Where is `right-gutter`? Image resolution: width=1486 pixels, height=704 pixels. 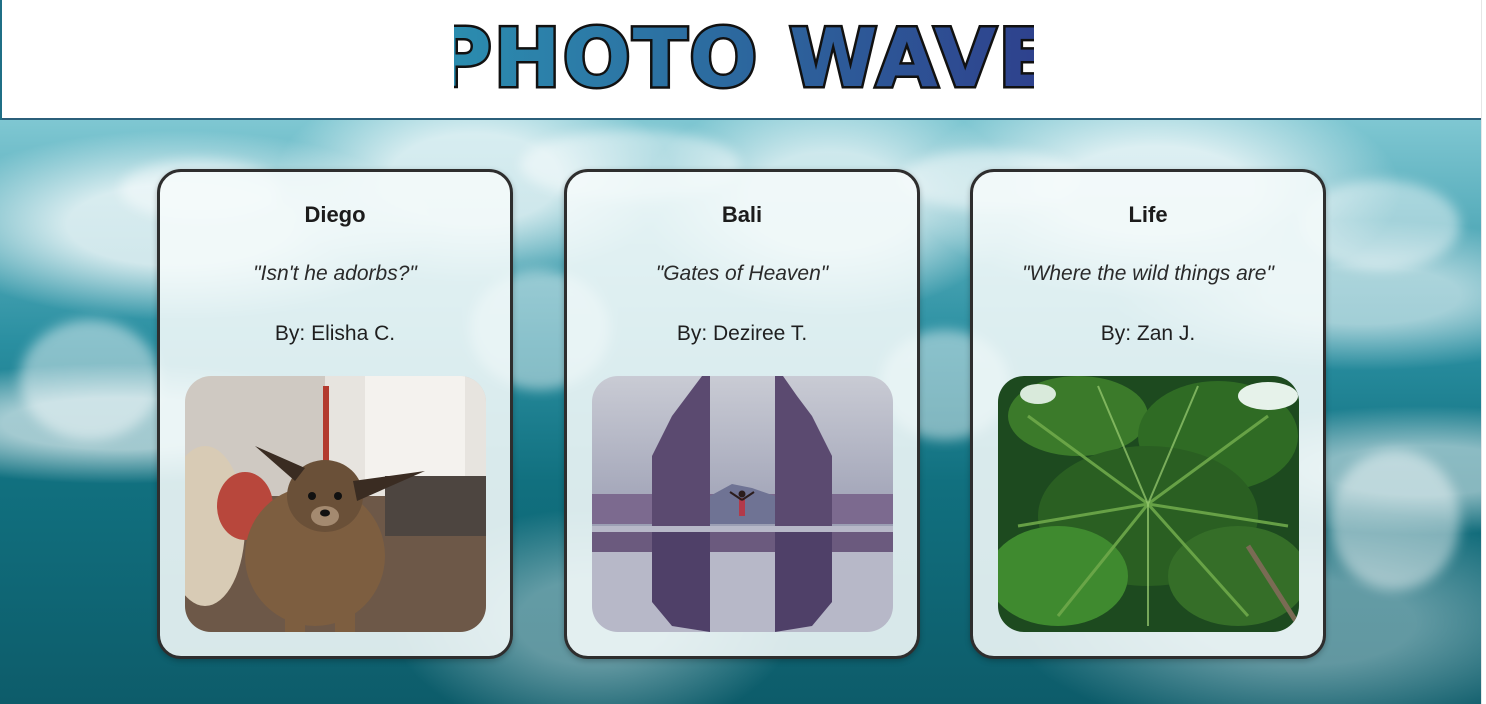 right-gutter is located at coordinates (1483, 352).